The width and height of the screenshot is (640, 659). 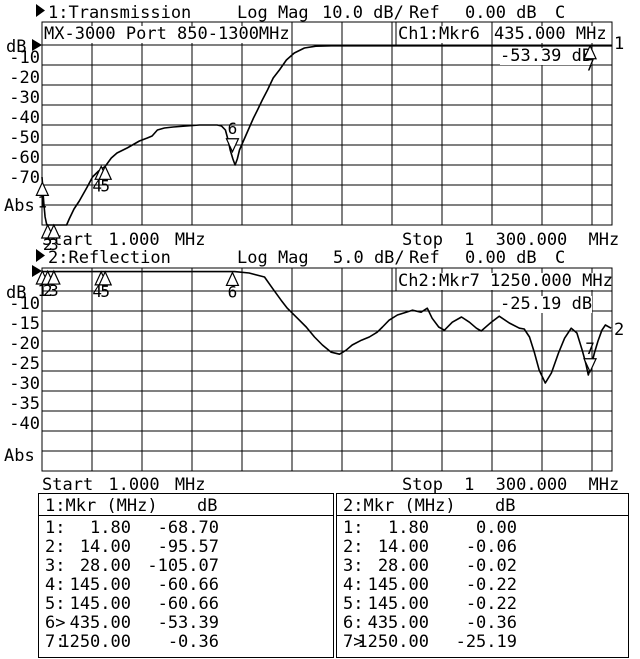 What do you see at coordinates (273, 13) in the screenshot?
I see `ch1-header-format: Log Mag` at bounding box center [273, 13].